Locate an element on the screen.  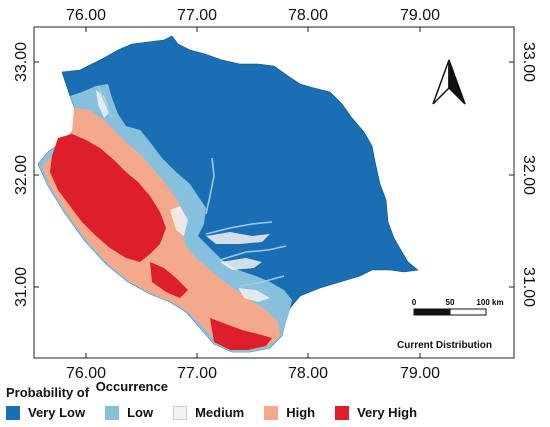
x-ticks-bottom: 76.00 77.00 78.00 79.00 is located at coordinates (253, 367).